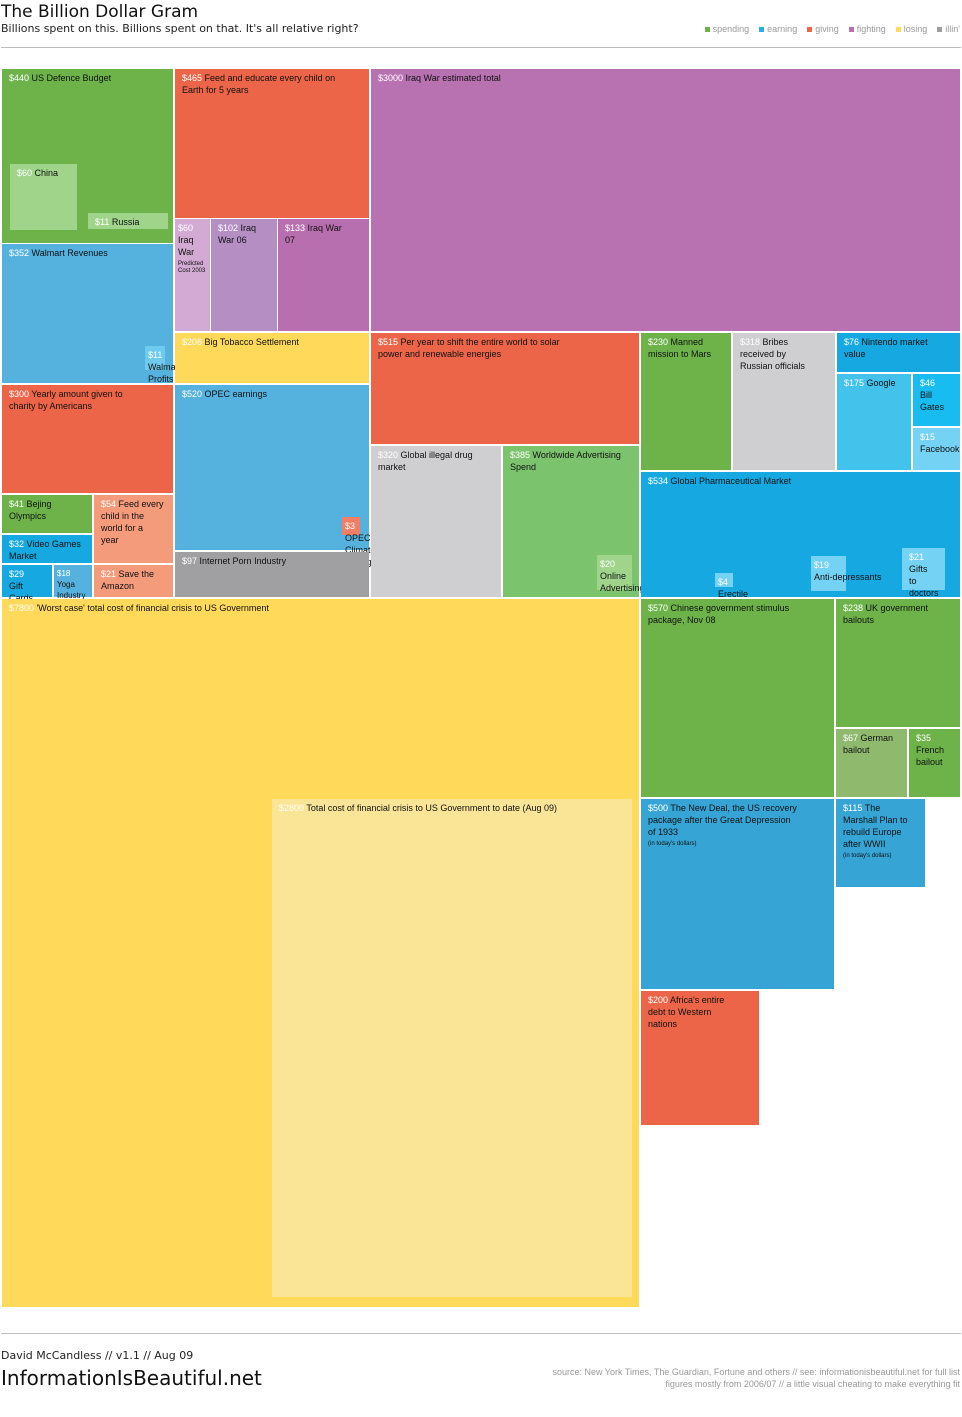 The height and width of the screenshot is (1417, 962). I want to click on treemap-cell-gifts-to-doctors, so click(923, 569).